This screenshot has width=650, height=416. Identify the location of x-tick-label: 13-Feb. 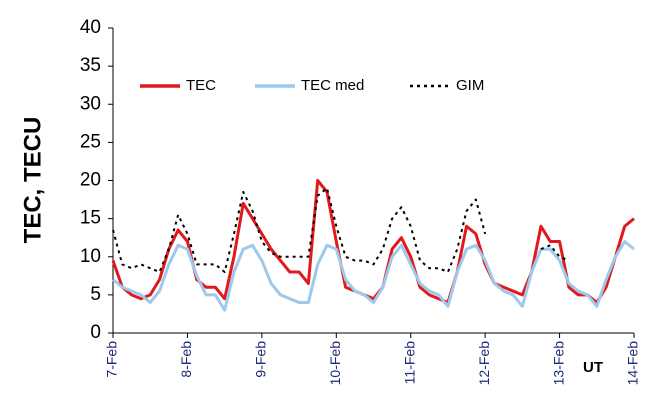
(558, 363).